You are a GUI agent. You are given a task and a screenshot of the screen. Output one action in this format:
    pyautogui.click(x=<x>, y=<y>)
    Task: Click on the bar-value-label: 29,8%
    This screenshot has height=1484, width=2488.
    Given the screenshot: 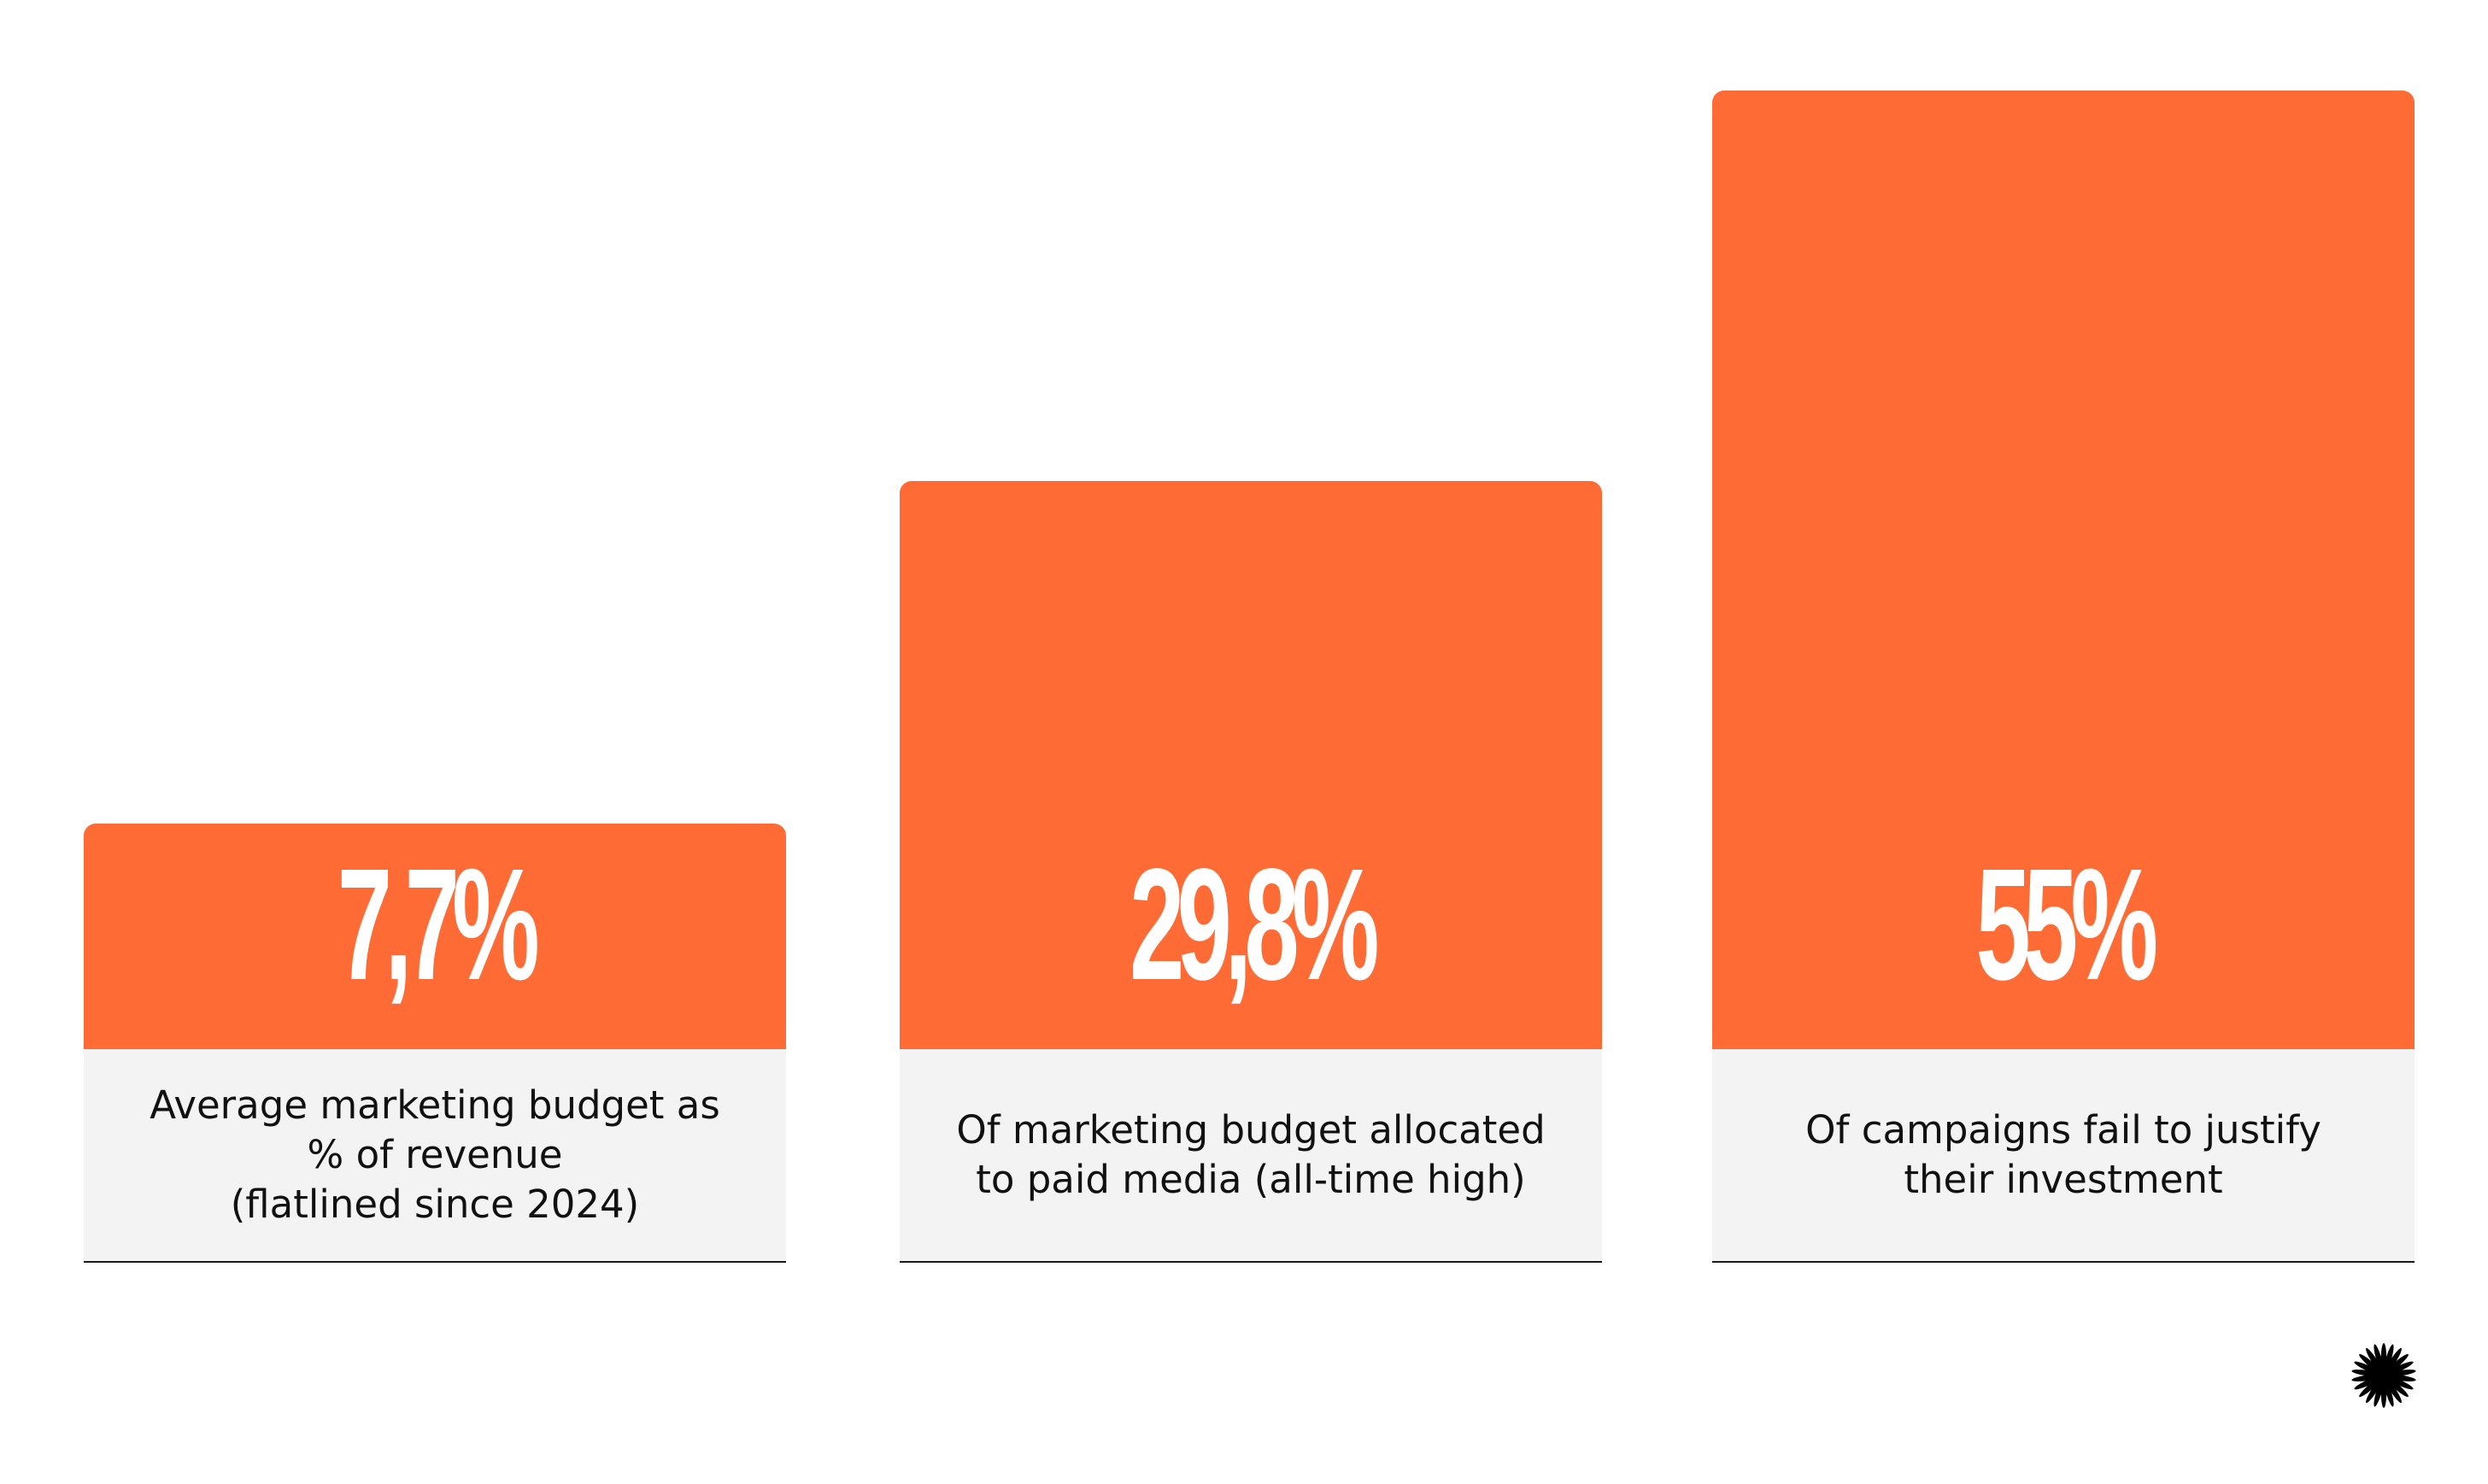 What is the action you would take?
    pyautogui.click(x=1254, y=925)
    